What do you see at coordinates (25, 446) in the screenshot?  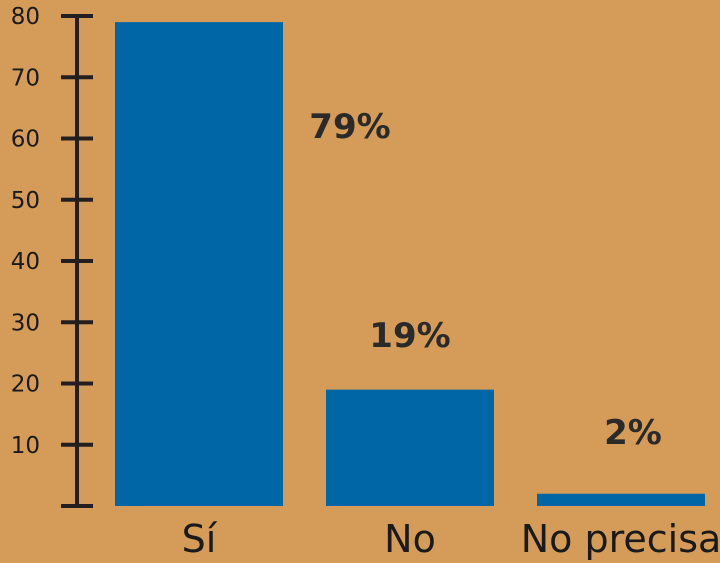 I see `y-tick-label: 10` at bounding box center [25, 446].